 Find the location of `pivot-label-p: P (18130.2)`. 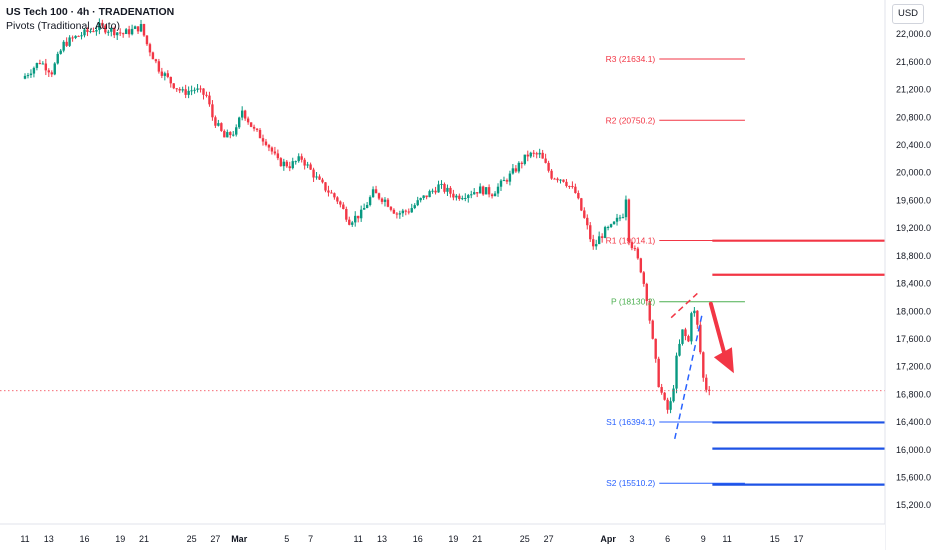

pivot-label-p: P (18130.2) is located at coordinates (633, 302).